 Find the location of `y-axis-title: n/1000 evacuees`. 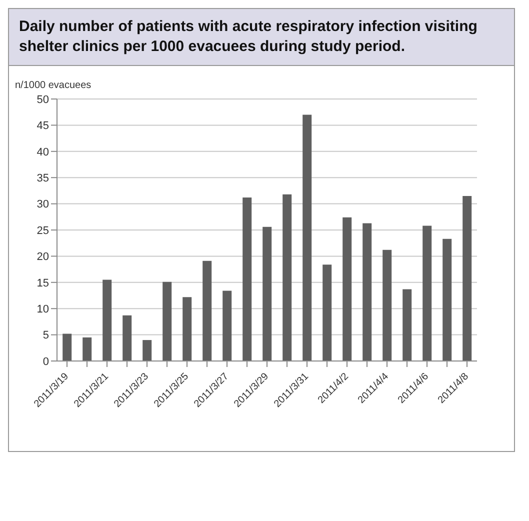

y-axis-title: n/1000 evacuees is located at coordinates (53, 85).